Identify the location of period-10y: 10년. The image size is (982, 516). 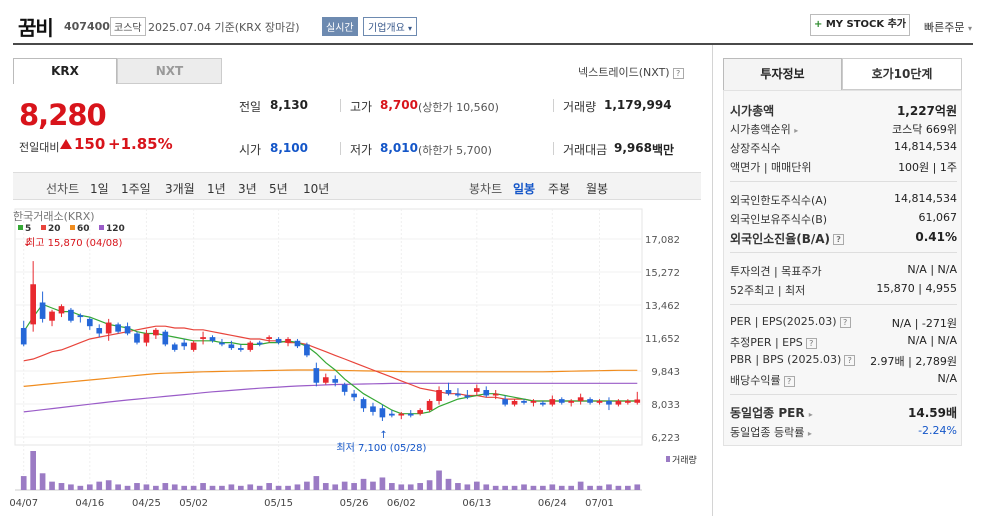
(316, 189).